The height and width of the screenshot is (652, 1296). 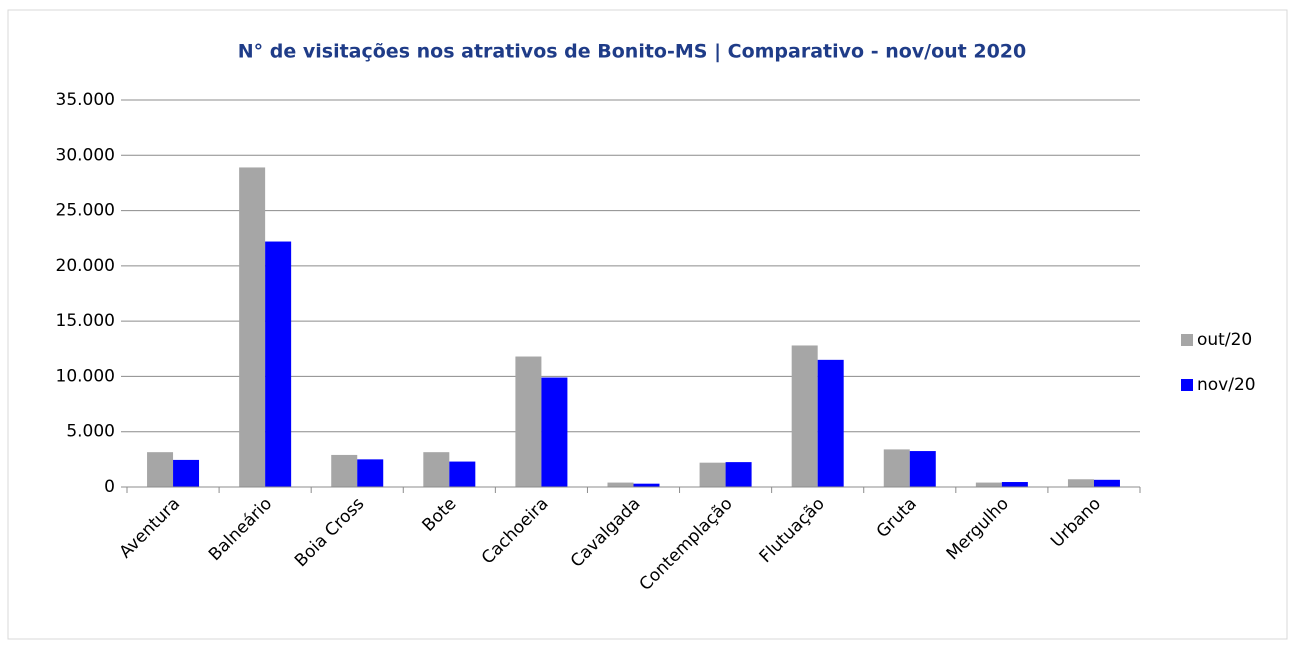 What do you see at coordinates (85, 155) in the screenshot?
I see `y-tick-label: 30.000` at bounding box center [85, 155].